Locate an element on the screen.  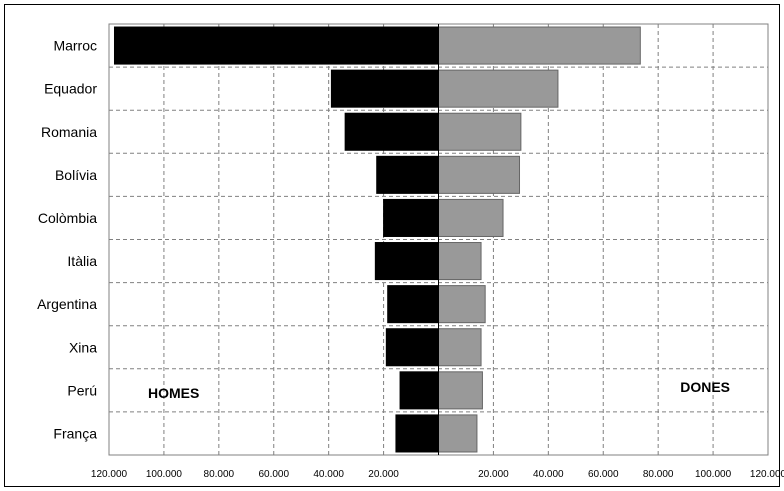
category-label: França is located at coordinates (75, 433).